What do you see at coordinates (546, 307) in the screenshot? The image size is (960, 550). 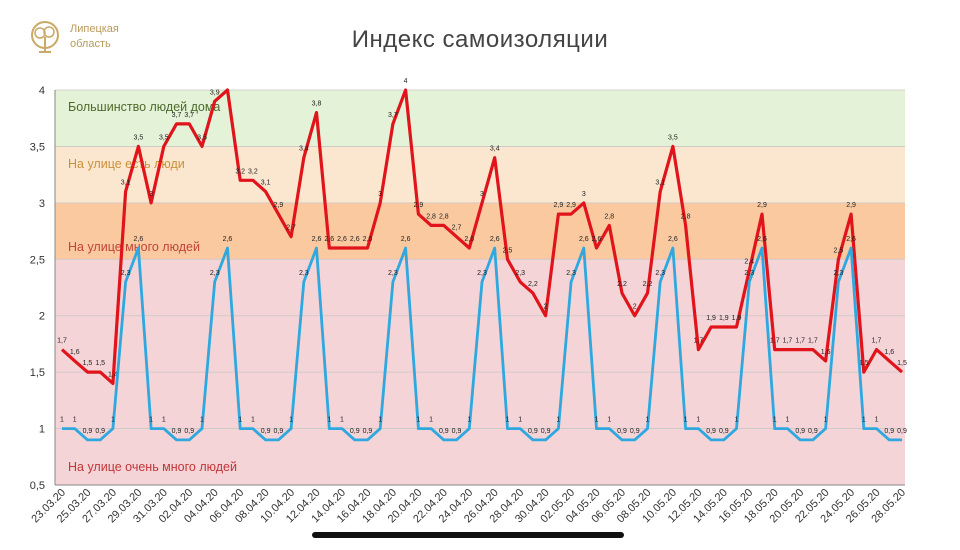 I see `red-data-label: 2` at bounding box center [546, 307].